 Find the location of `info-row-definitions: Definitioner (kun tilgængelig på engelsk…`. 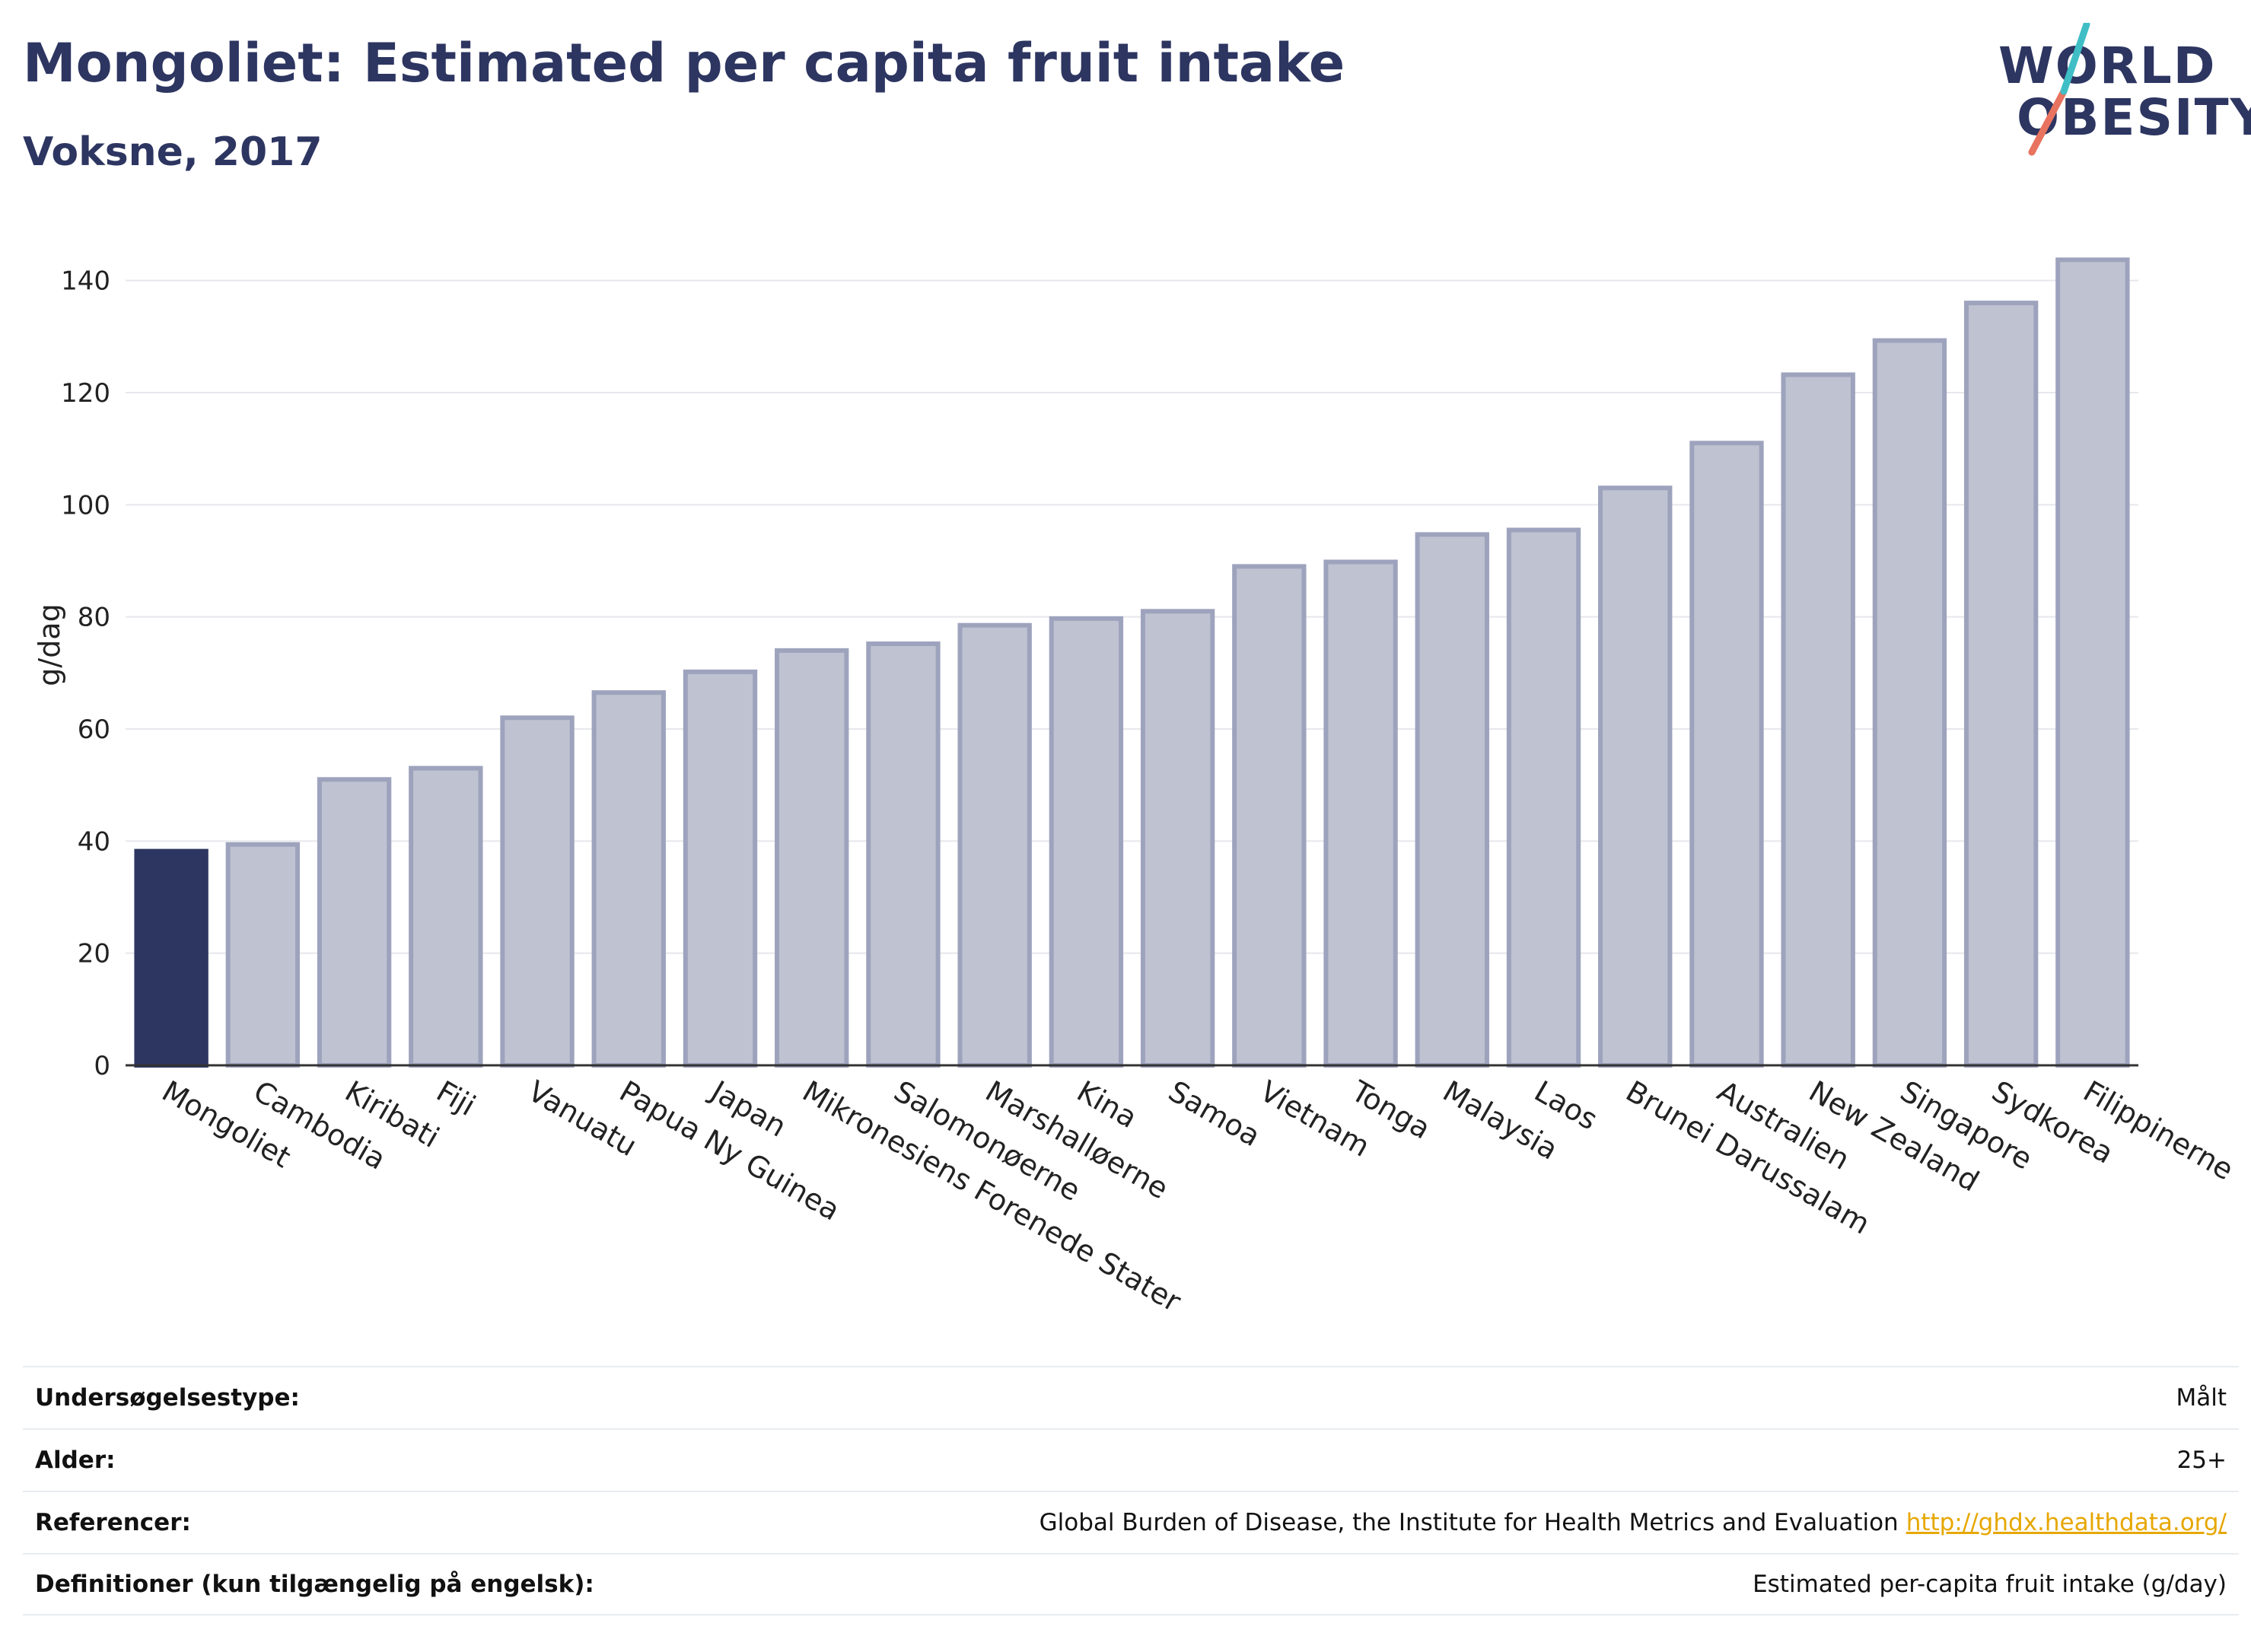

info-row-definitions: Definitioner (kun tilgængelig på engelsk… is located at coordinates (1131, 1584).